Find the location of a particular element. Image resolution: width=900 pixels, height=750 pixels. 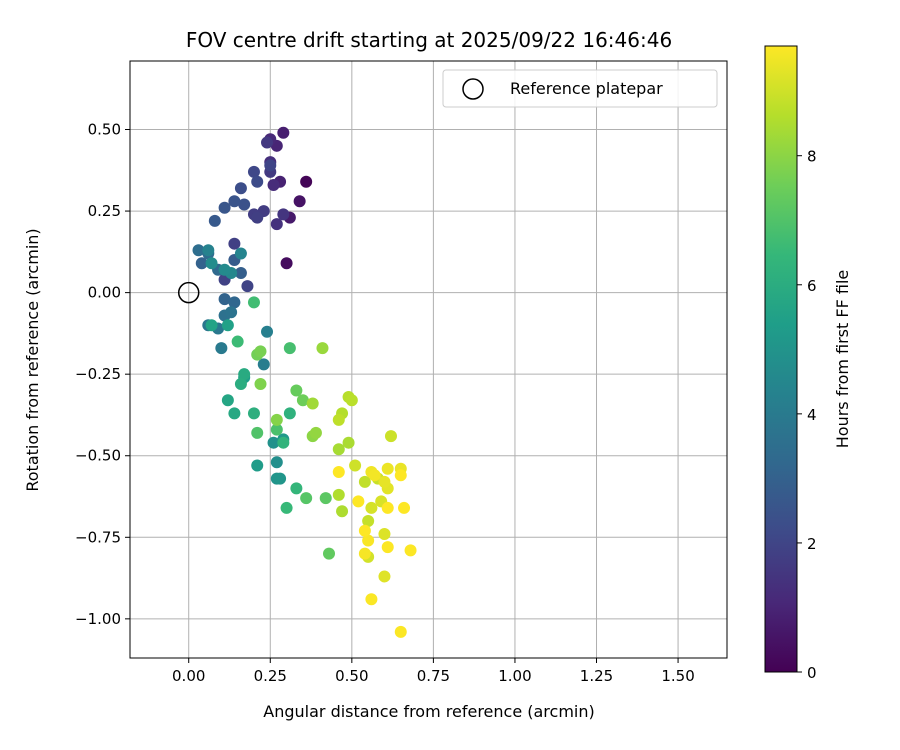

reference-platepar-marker is located at coordinates (188, 292).